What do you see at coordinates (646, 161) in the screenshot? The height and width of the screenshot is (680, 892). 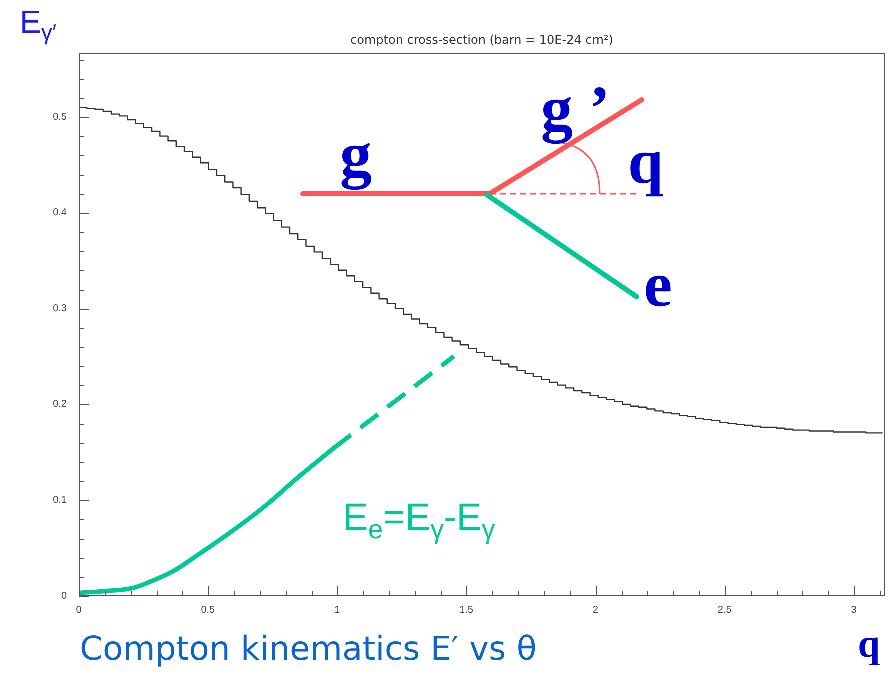 I see `annotation: q` at bounding box center [646, 161].